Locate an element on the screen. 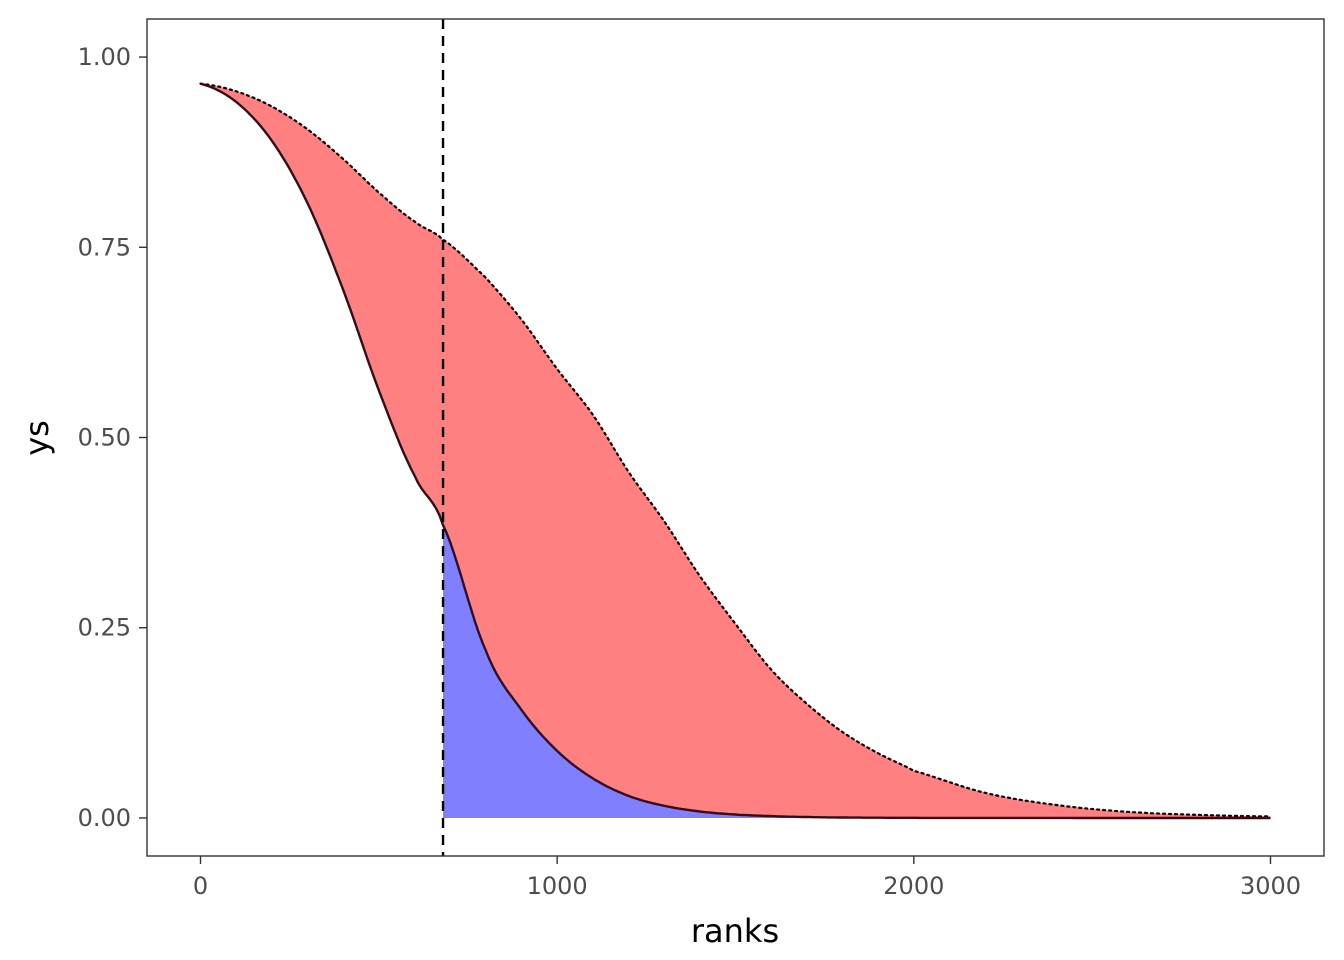  y-tick-label: 0.25 is located at coordinates (104, 628).